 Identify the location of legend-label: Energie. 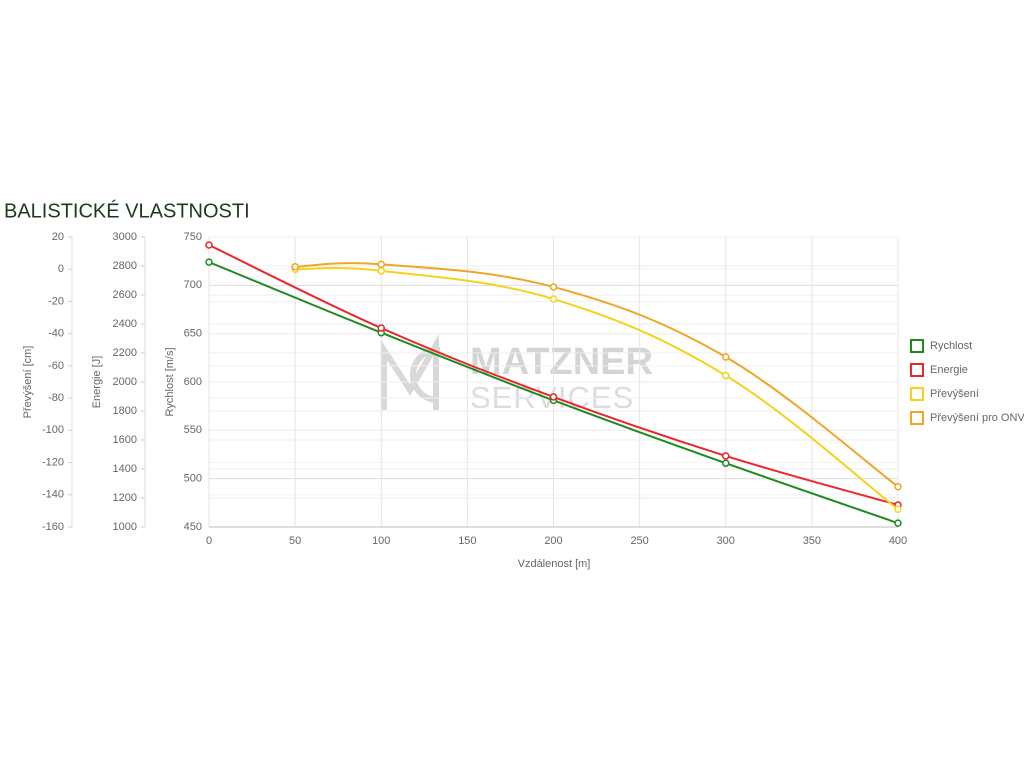
(949, 370).